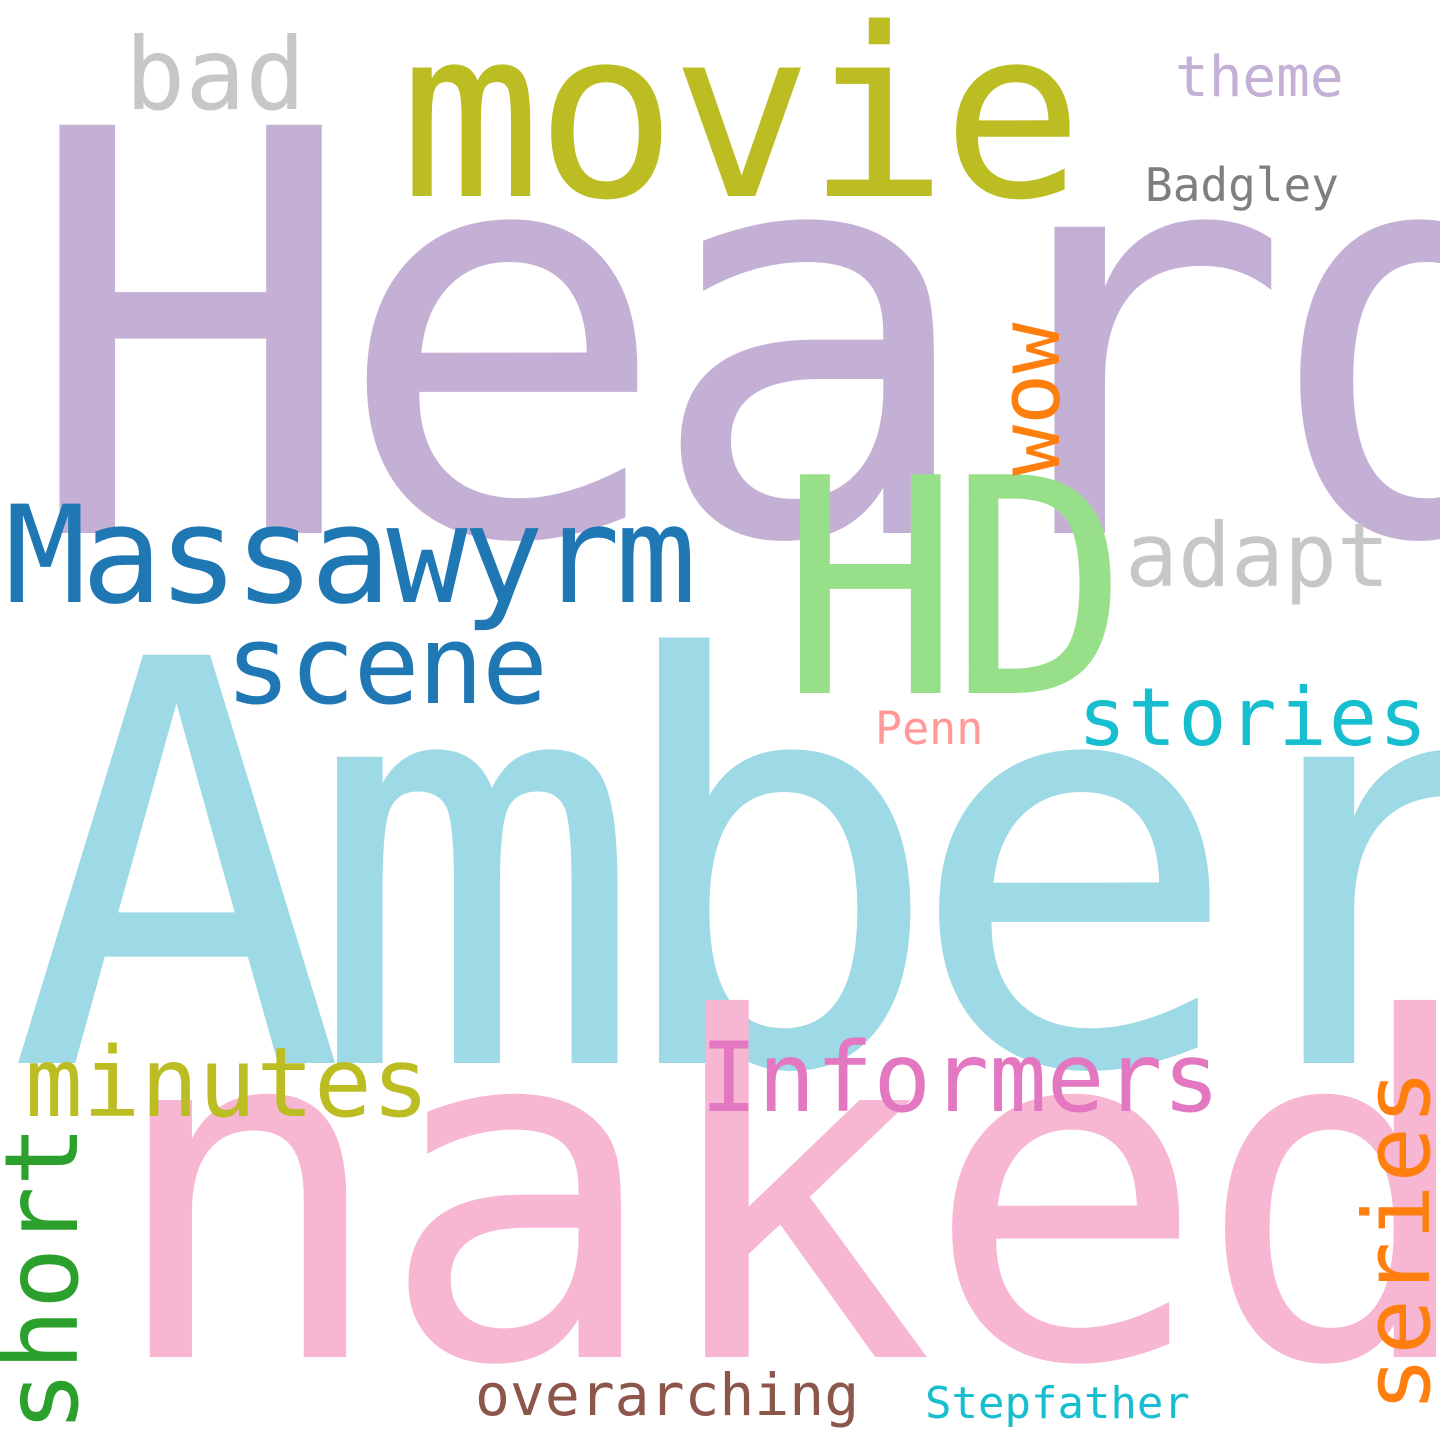 The image size is (1440, 1440). What do you see at coordinates (386, 665) in the screenshot?
I see `word-scene: scene` at bounding box center [386, 665].